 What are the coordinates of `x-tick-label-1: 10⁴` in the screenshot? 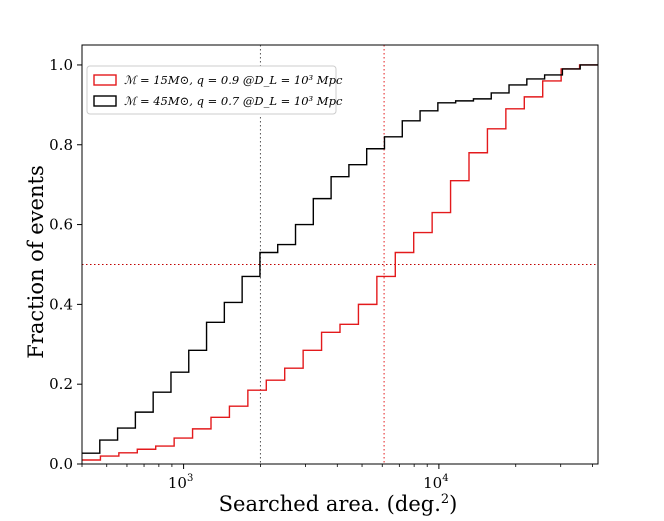 It's located at (435, 482).